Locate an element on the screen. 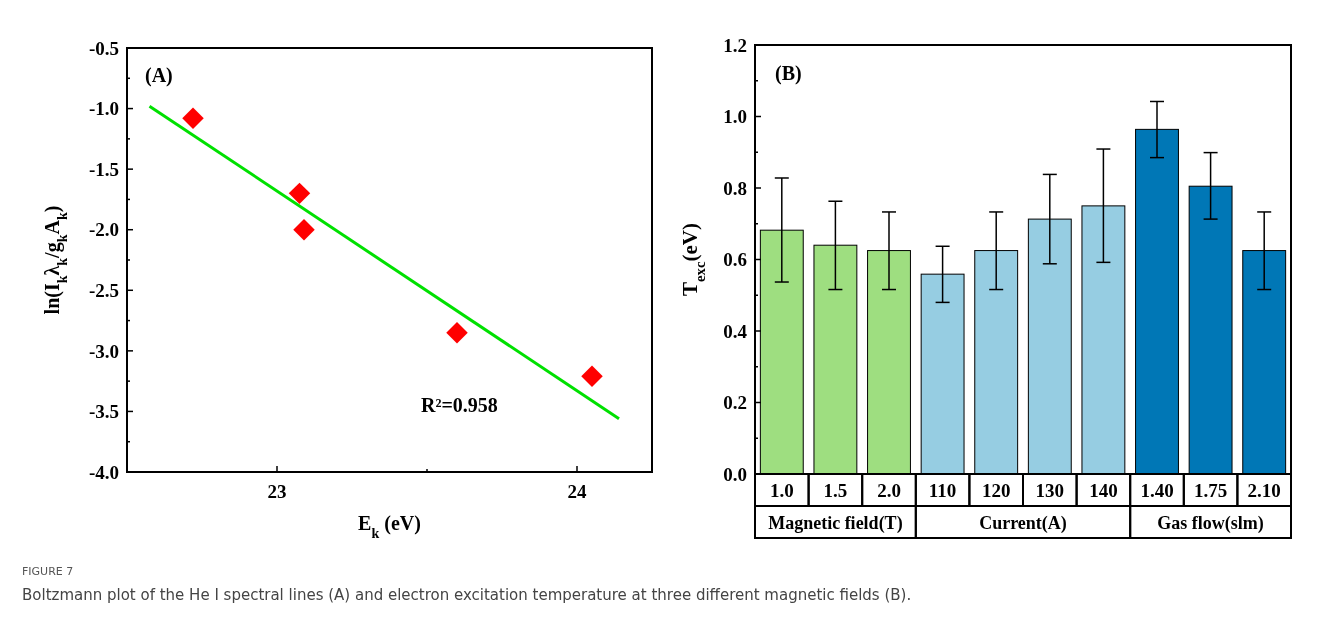 The image size is (1333, 631). legend-label: Gas flow(slm) is located at coordinates (1210, 523).